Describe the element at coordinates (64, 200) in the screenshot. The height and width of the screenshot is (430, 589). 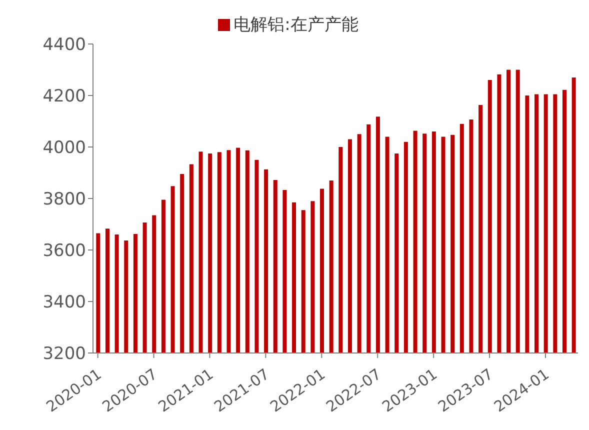
I see `y-tick-label: 3800` at that location.